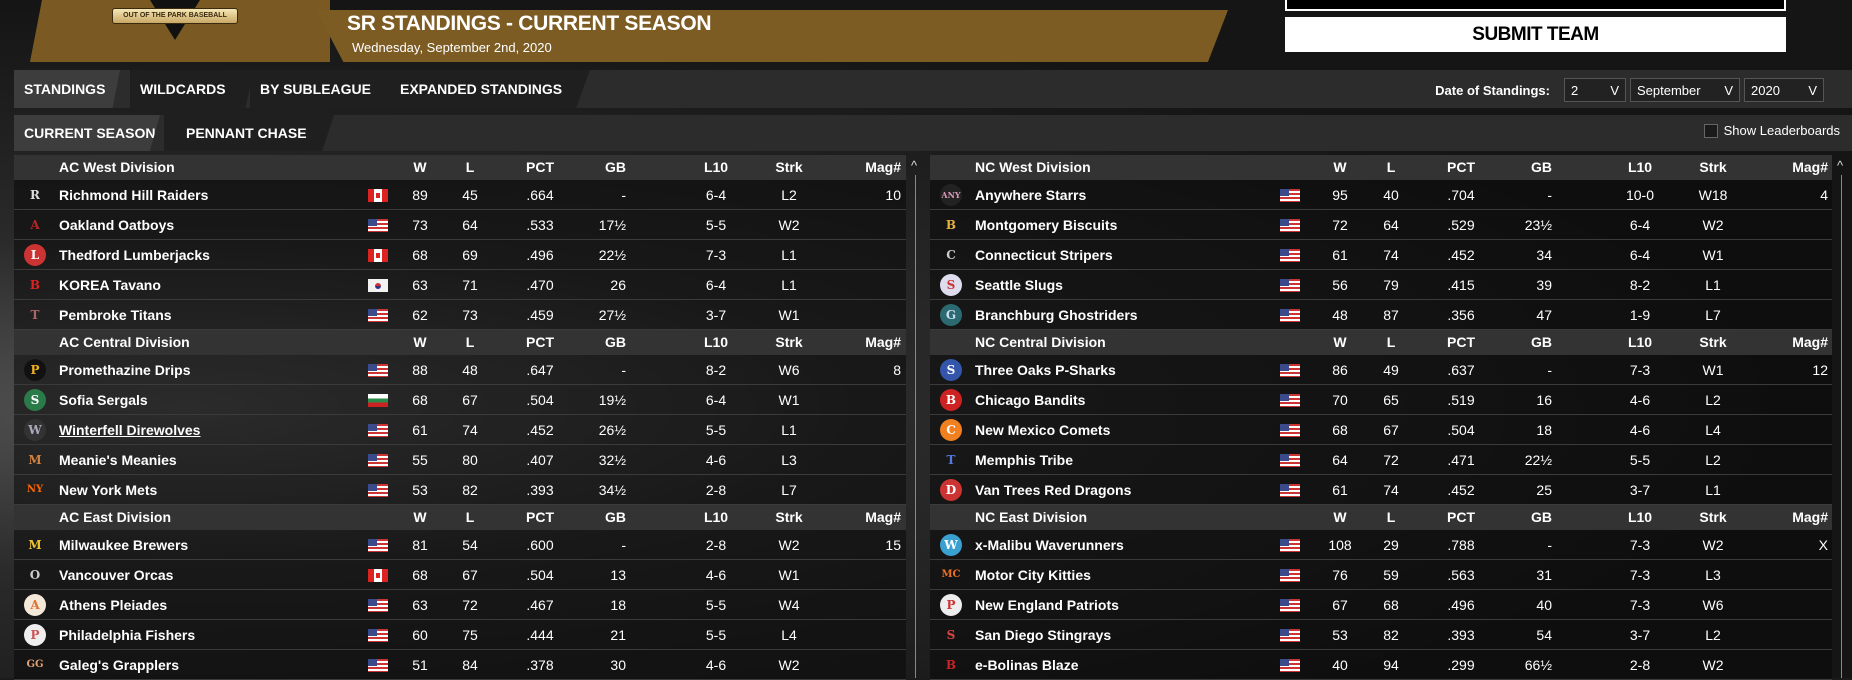  What do you see at coordinates (325, 89) in the screenshot?
I see `tab-by-subleague: BY SUBLEAGUE` at bounding box center [325, 89].